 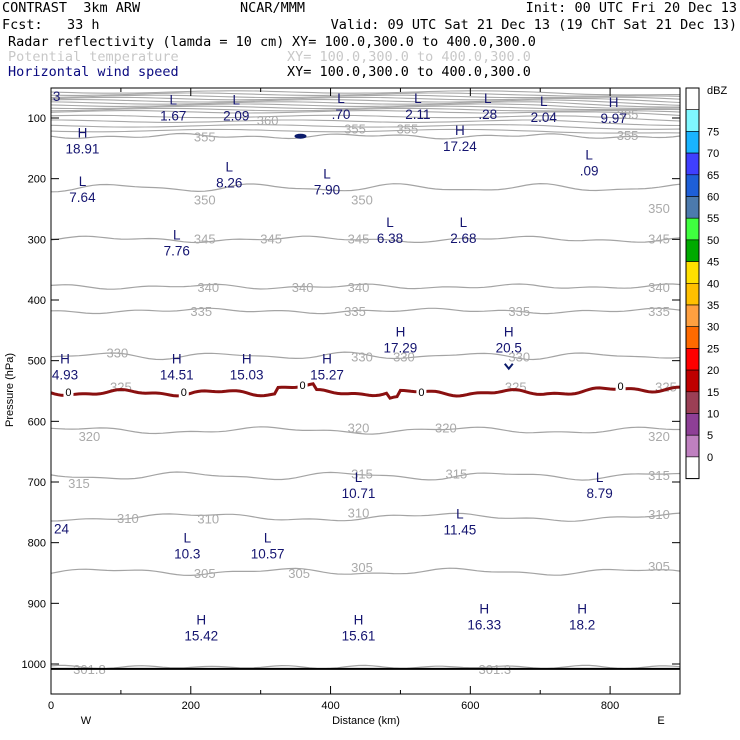 I want to click on y-tick-label: 600, so click(x=37, y=422).